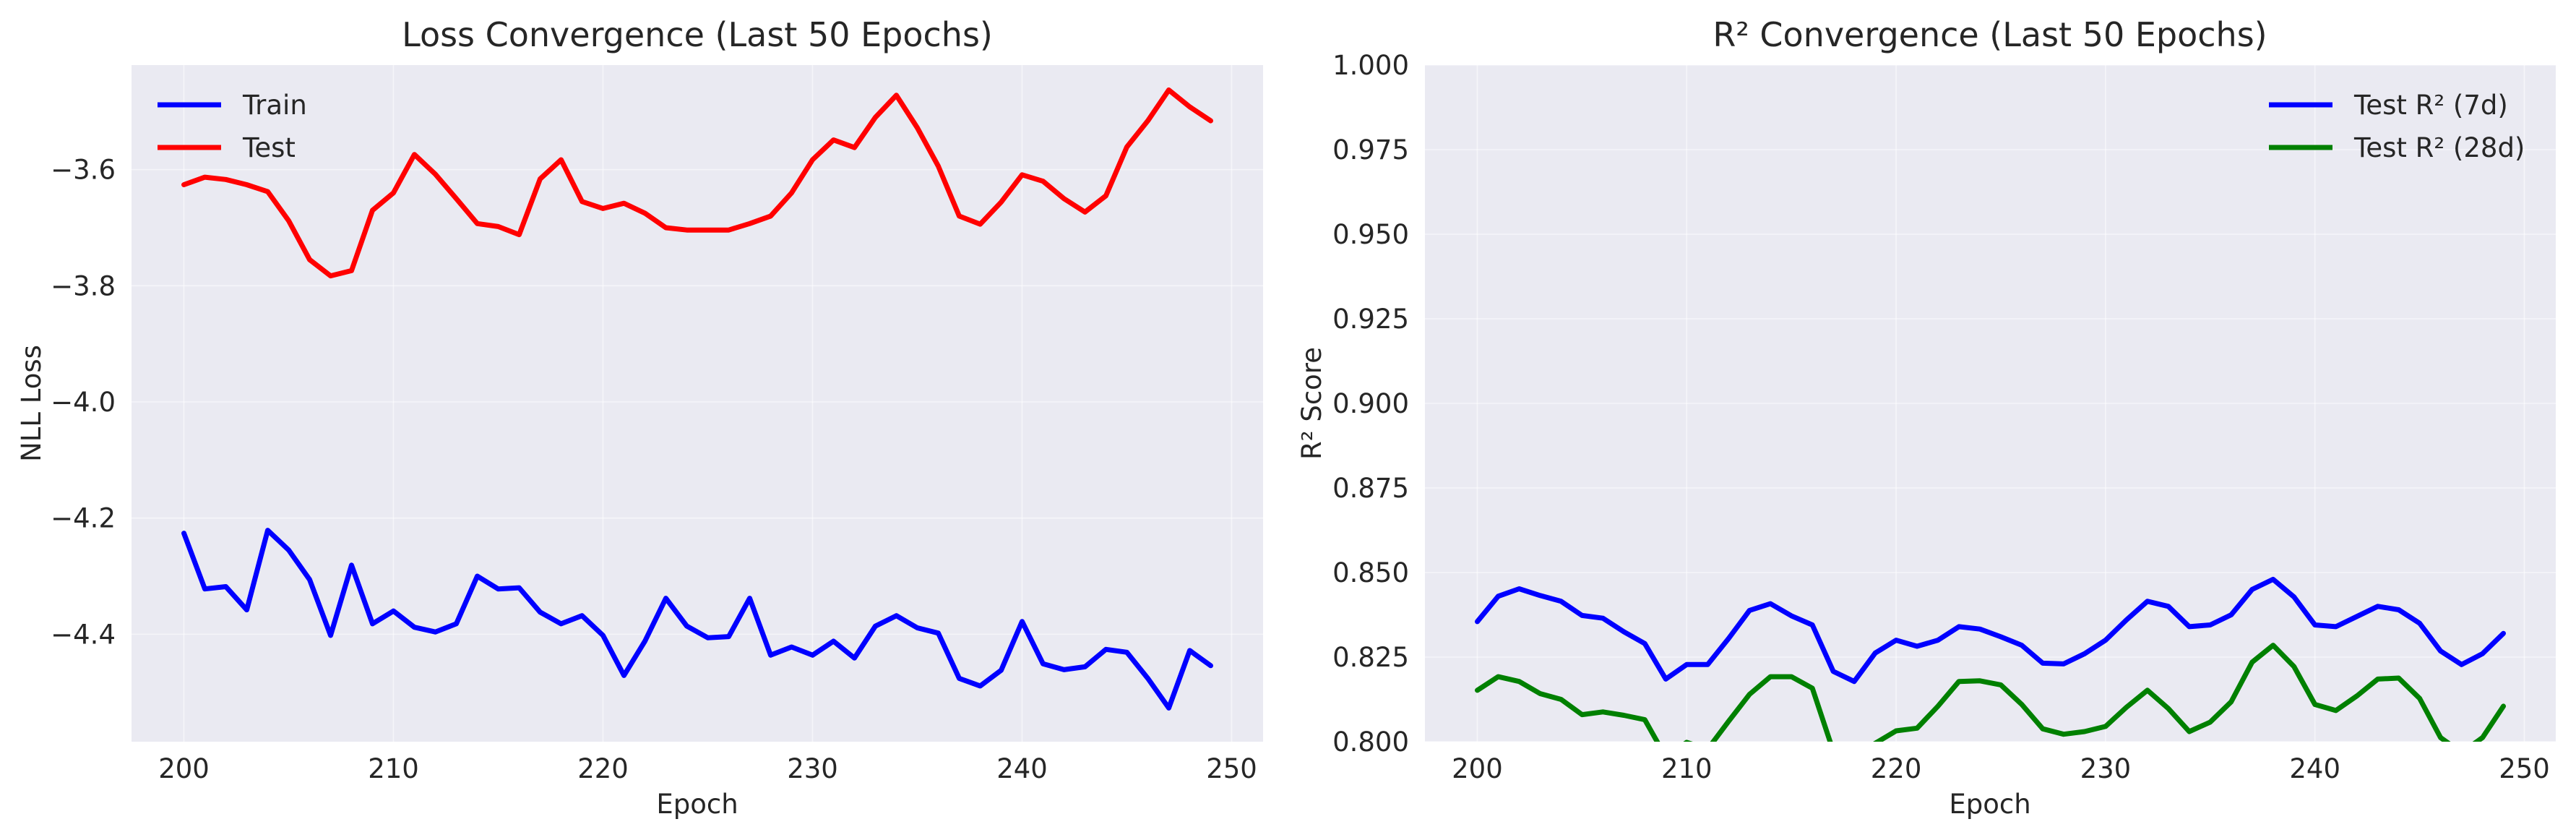 The width and height of the screenshot is (2576, 840). I want to click on r2-y-axis-label: R² Score, so click(1311, 403).